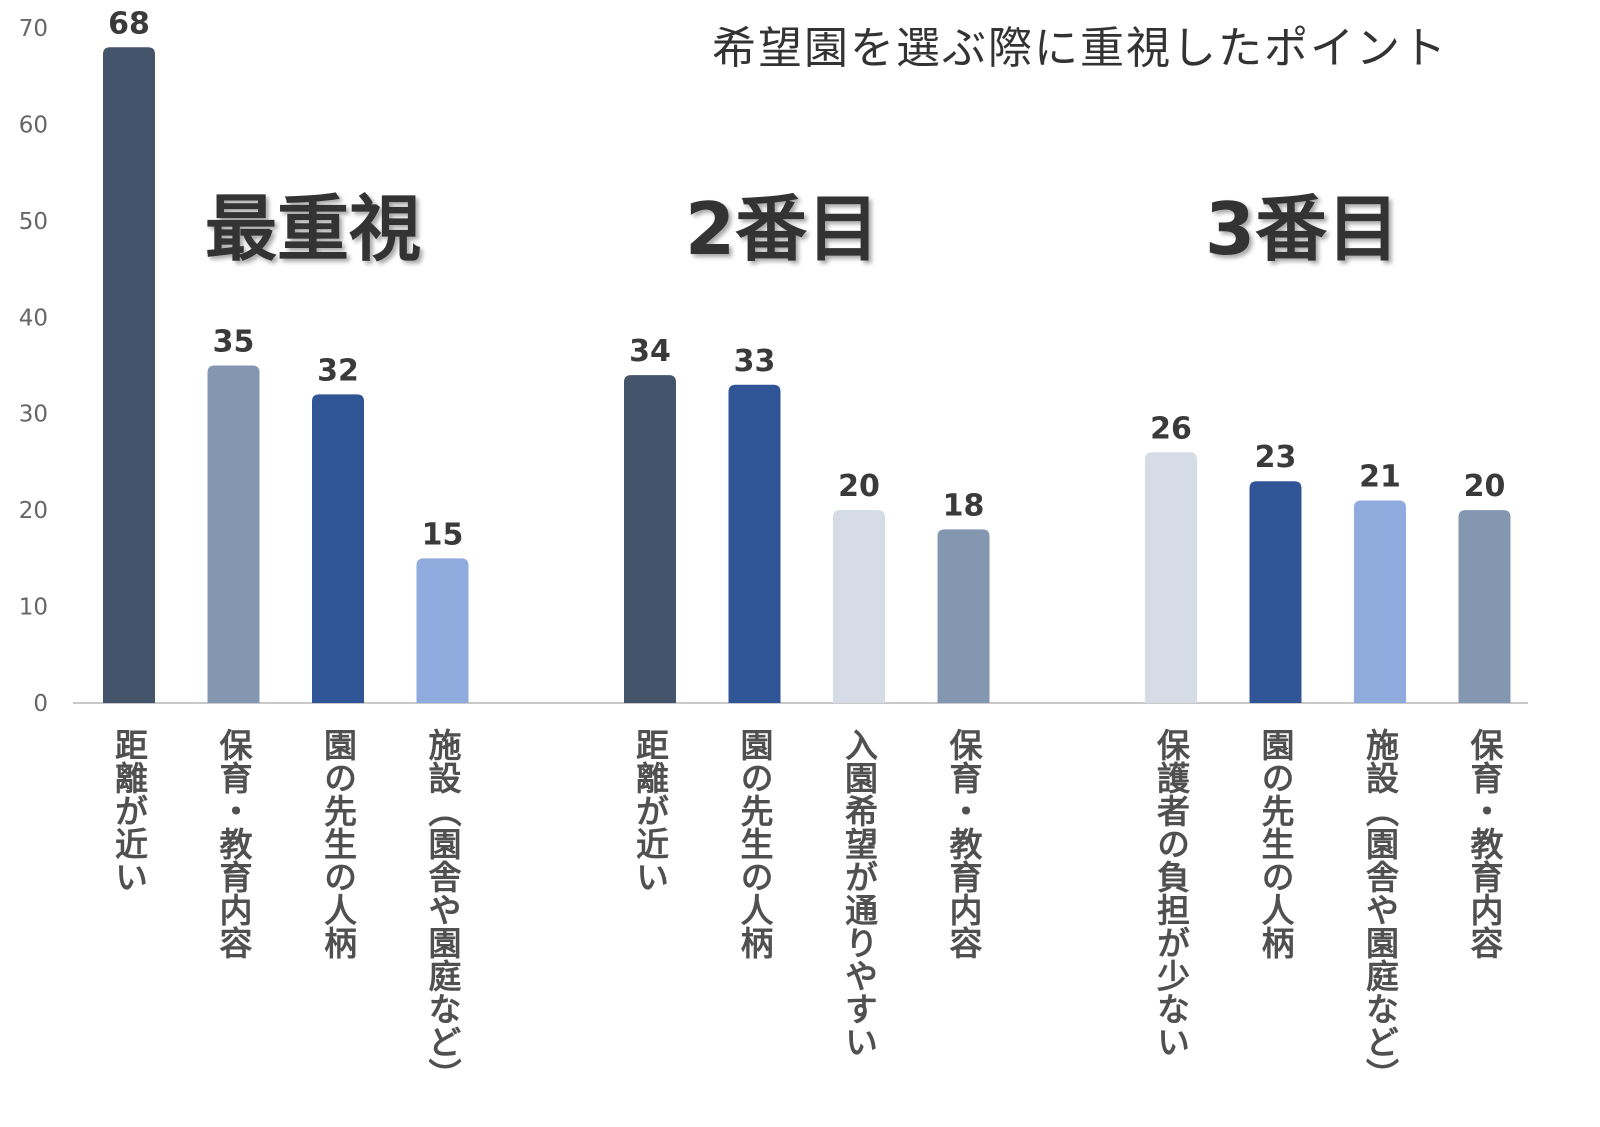 The image size is (1600, 1127). Describe the element at coordinates (964, 505) in the screenshot. I see `data-label: 18` at that location.